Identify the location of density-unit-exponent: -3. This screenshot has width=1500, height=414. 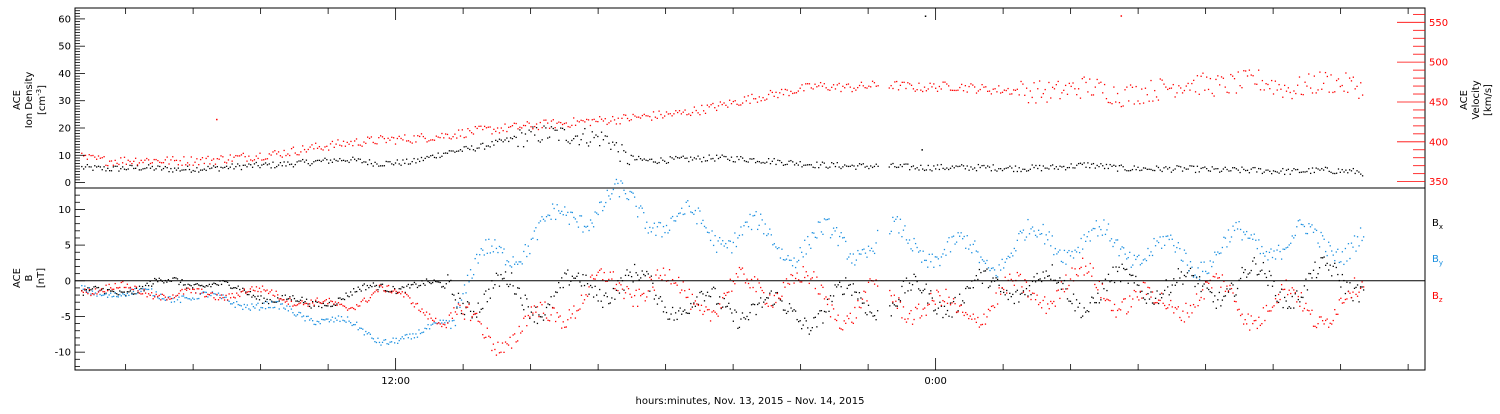
(39, 92).